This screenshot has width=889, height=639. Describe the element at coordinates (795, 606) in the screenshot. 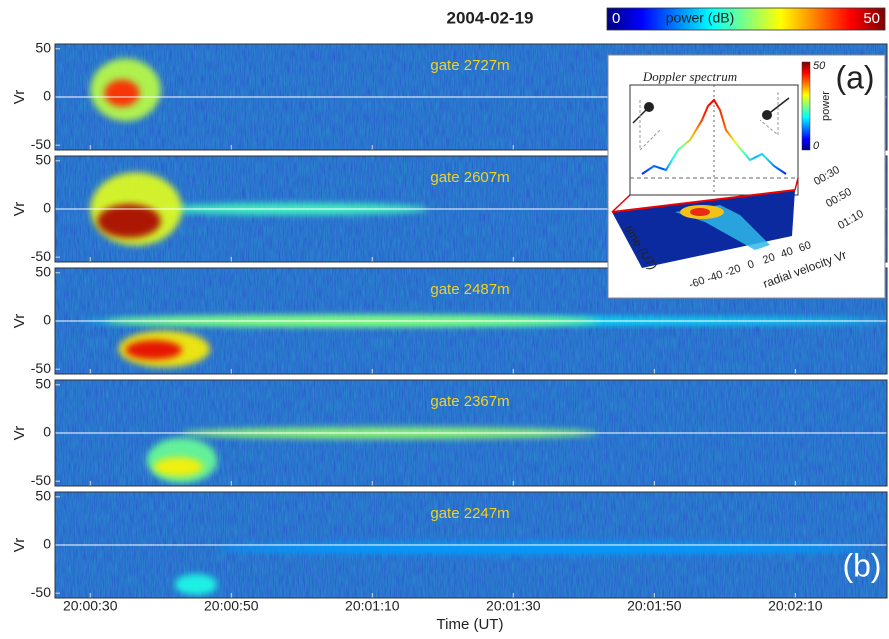

I see `x-tick-label: 20:02:10` at that location.